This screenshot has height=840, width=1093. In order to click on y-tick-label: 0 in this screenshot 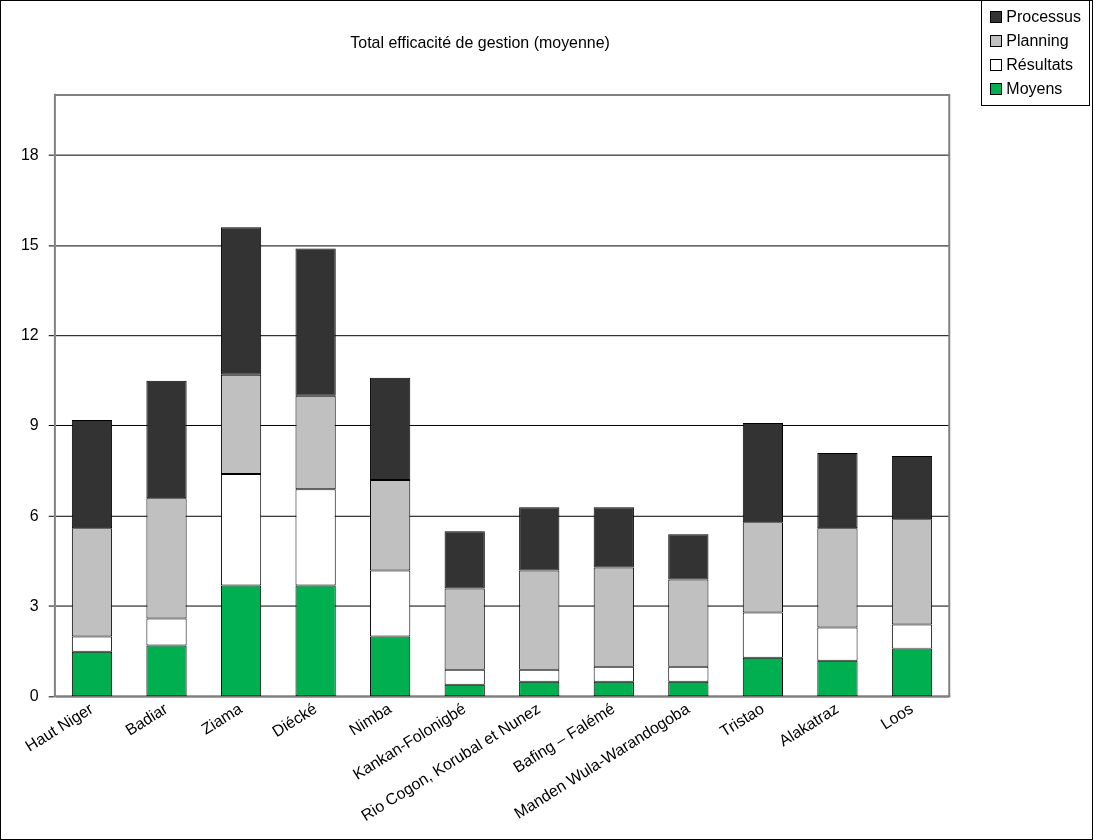, I will do `click(34, 696)`.